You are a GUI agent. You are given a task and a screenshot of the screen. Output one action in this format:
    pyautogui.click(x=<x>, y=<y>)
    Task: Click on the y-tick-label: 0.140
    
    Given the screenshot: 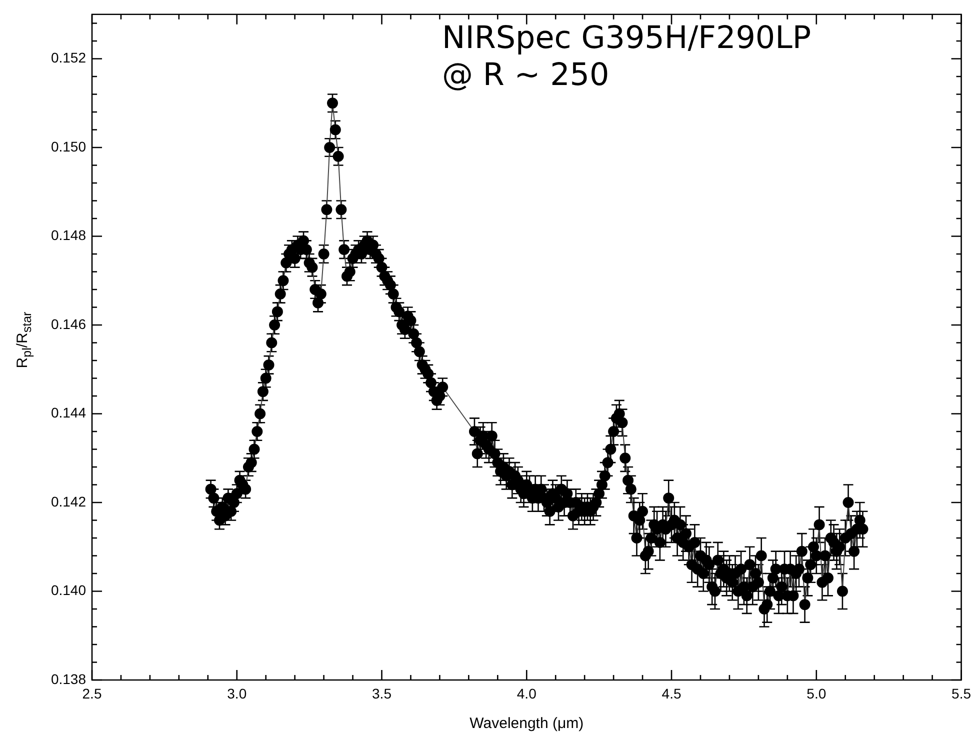 What is the action you would take?
    pyautogui.click(x=68, y=590)
    